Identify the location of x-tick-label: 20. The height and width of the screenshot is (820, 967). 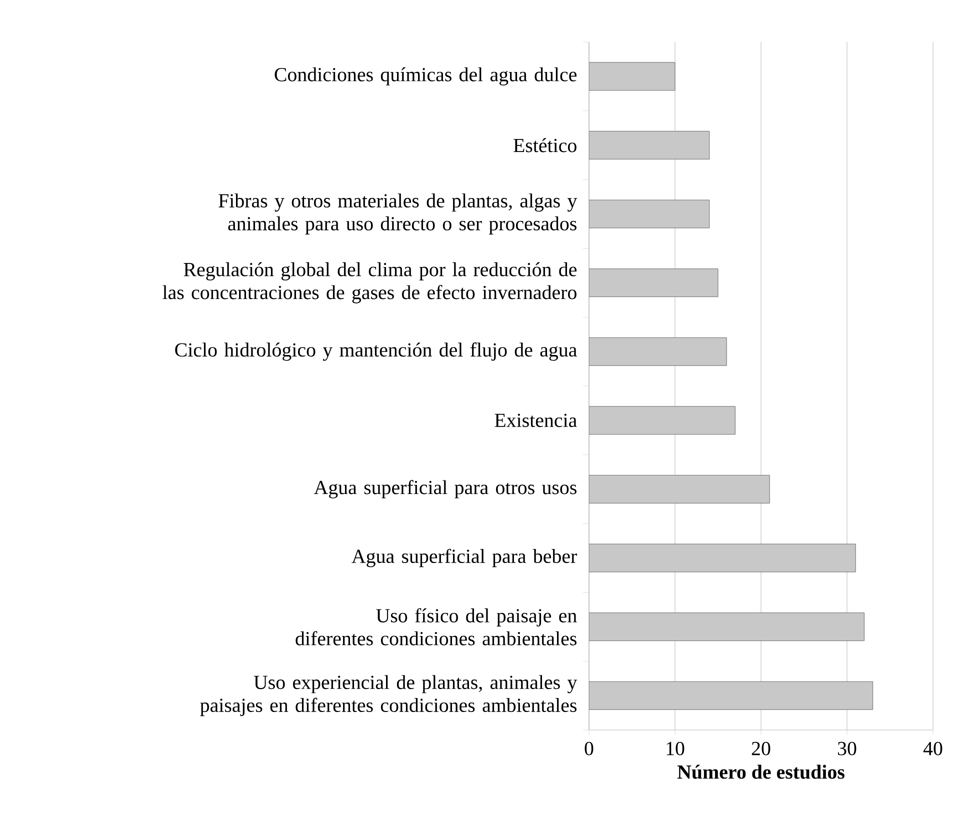
(761, 749).